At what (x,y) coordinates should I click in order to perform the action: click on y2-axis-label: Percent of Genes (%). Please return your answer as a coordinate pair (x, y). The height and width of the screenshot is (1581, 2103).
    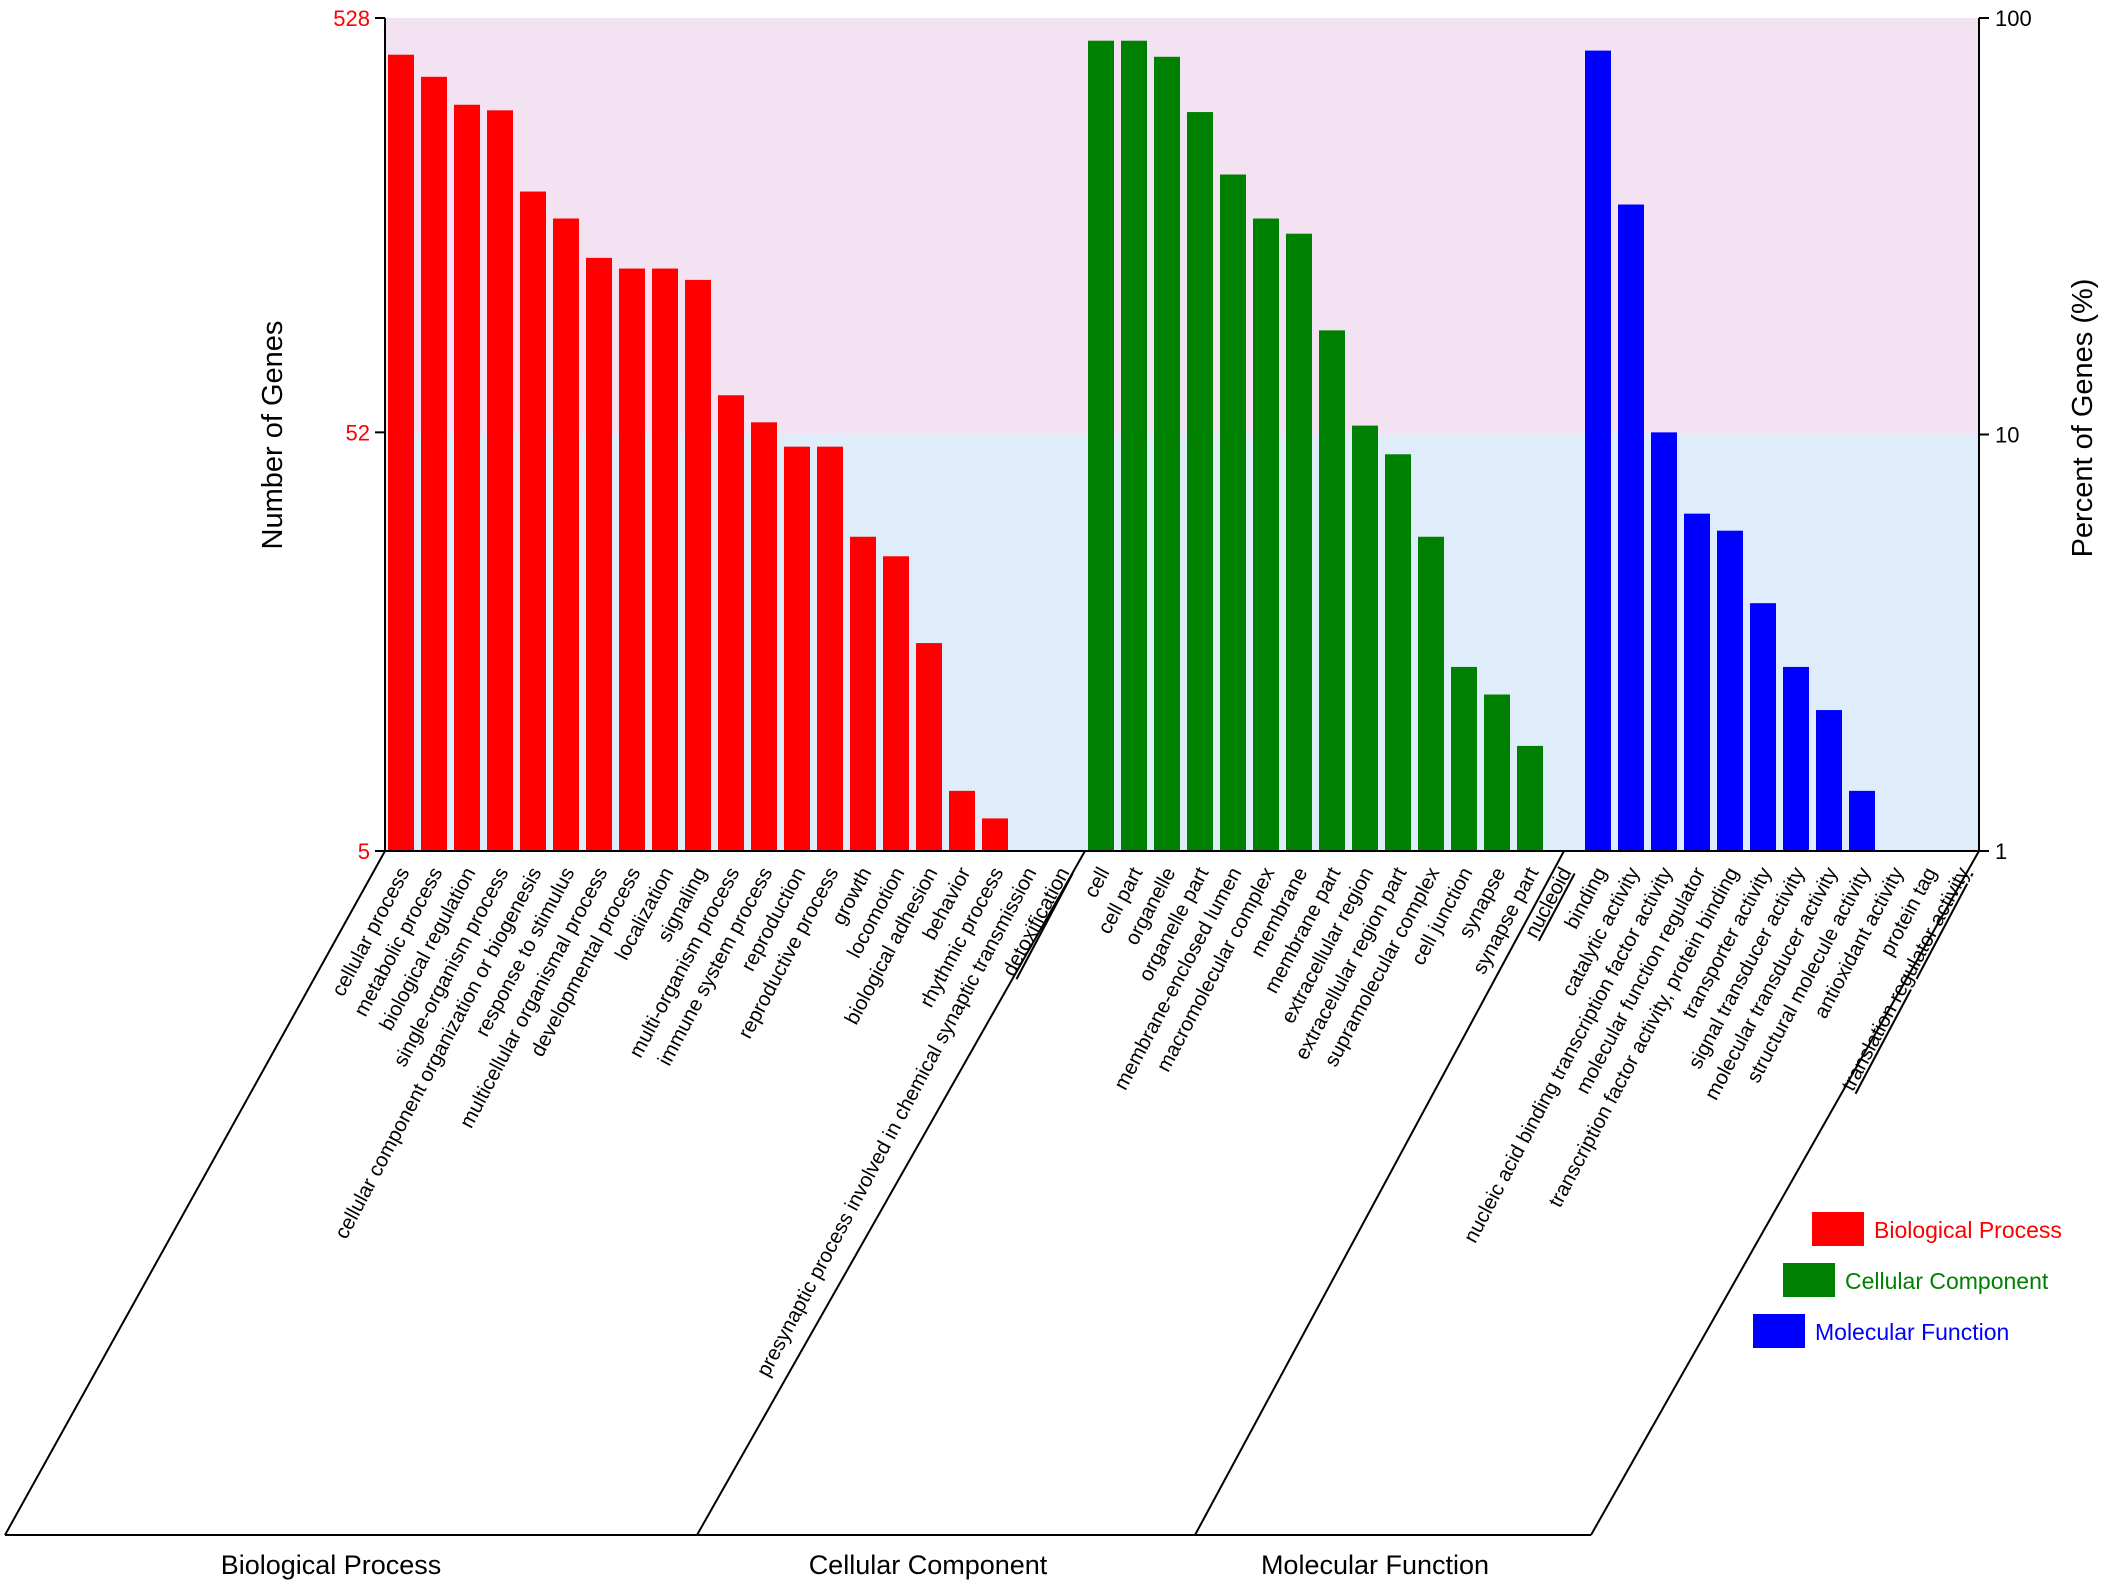
    Looking at the image, I should click on (2083, 418).